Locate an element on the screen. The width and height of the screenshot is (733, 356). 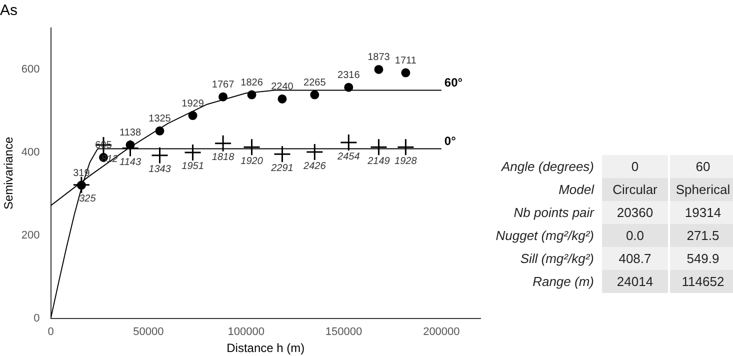
text: 24014 is located at coordinates (635, 281).